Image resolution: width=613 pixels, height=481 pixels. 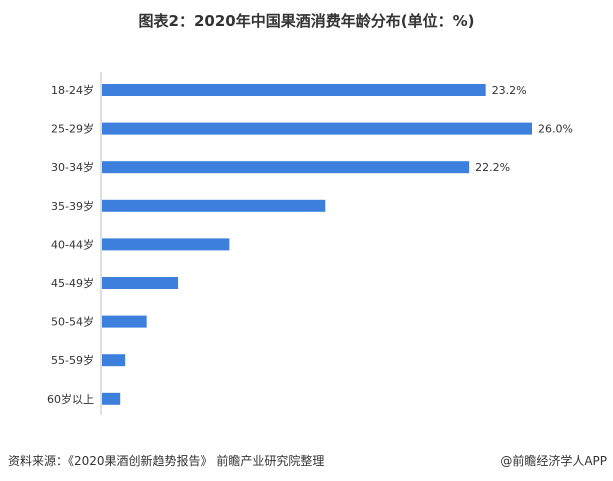 I want to click on credit-note: @前瞻经济学人APP, so click(x=553, y=461).